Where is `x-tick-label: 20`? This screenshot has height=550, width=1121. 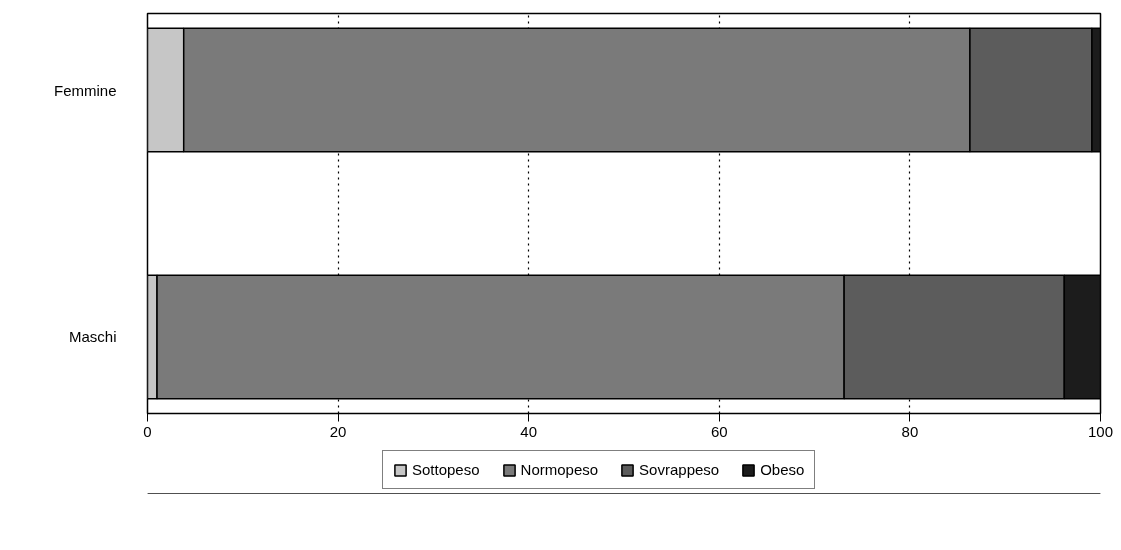
x-tick-label: 20 is located at coordinates (338, 431).